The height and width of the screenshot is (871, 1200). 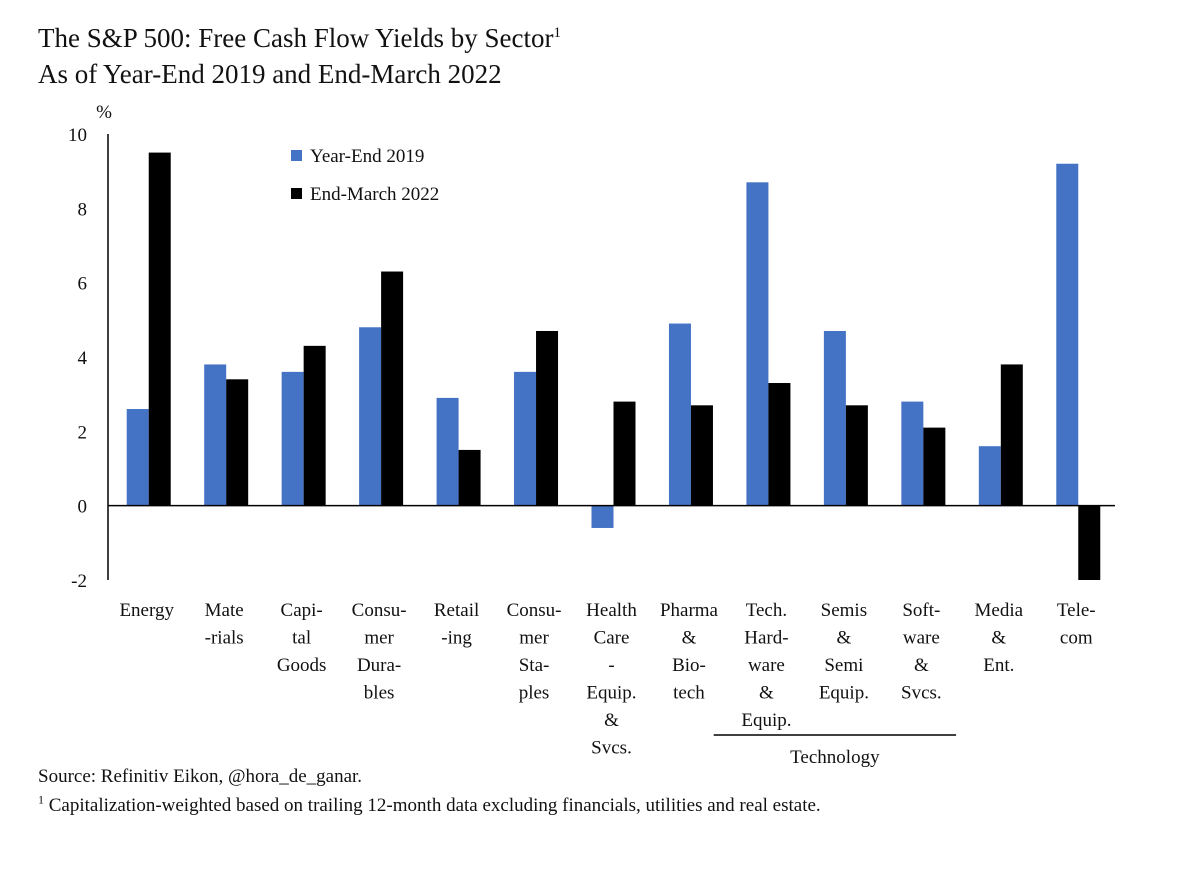 I want to click on y-tick-label: 6, so click(x=83, y=284).